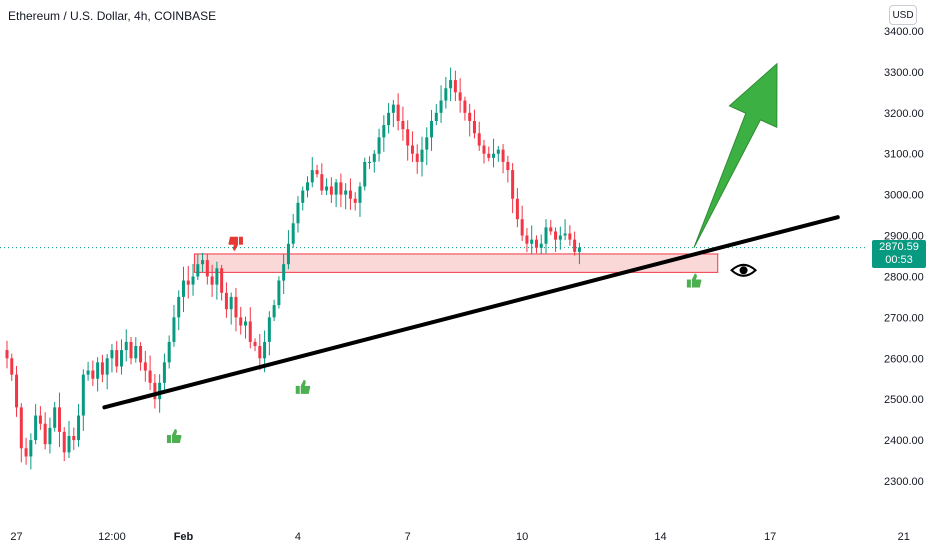 The height and width of the screenshot is (550, 932). What do you see at coordinates (184, 537) in the screenshot?
I see `x-tick-label: Feb` at bounding box center [184, 537].